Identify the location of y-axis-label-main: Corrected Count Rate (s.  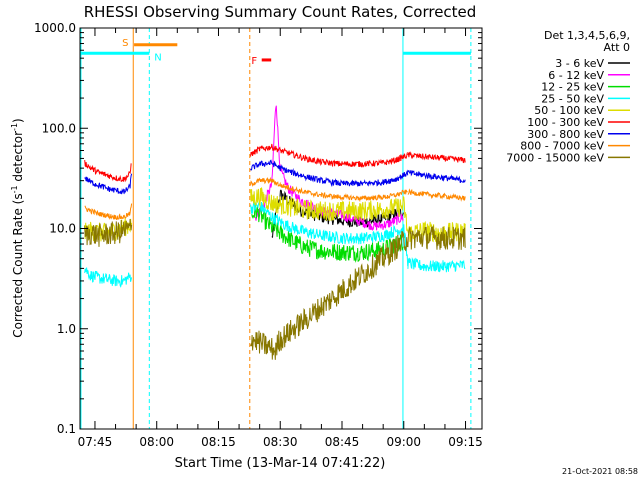
(18, 265).